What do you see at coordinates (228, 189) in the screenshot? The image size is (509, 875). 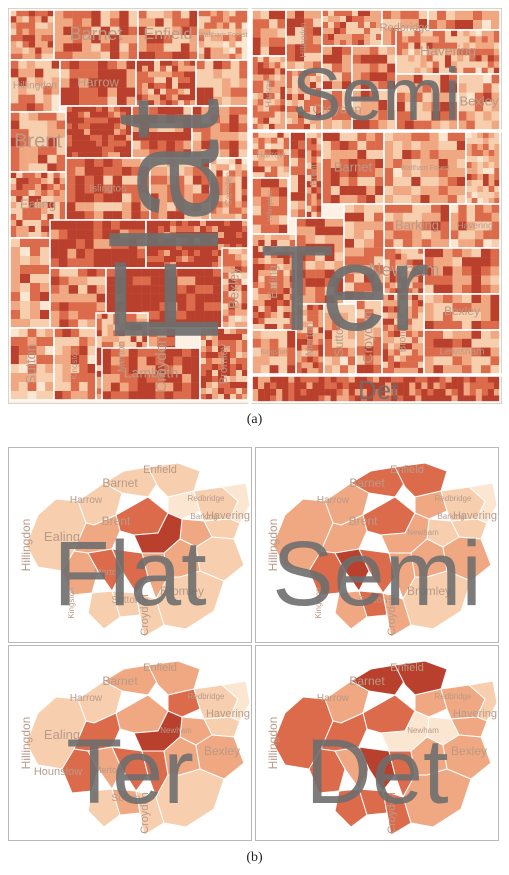 I see `treemap-borough-label: Camden` at bounding box center [228, 189].